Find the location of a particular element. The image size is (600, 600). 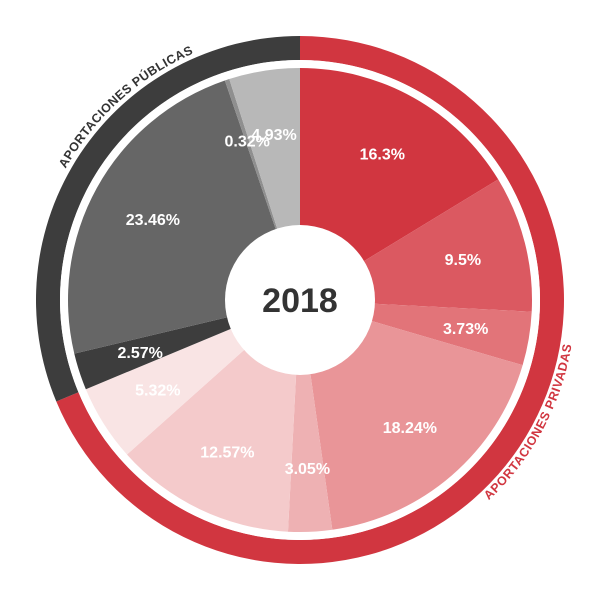

slice-label-8: 23.46% is located at coordinates (153, 220).